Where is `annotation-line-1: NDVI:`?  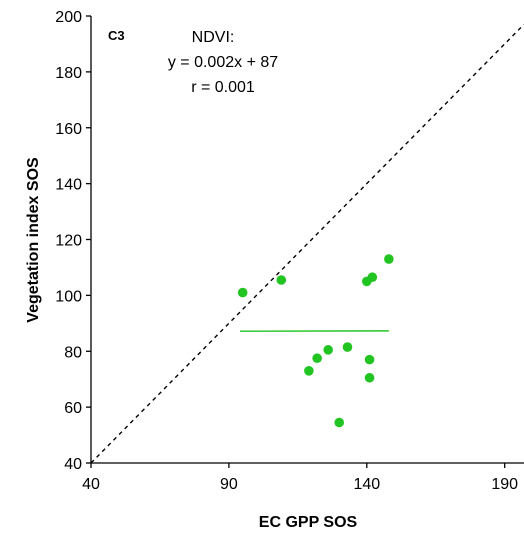 annotation-line-1: NDVI: is located at coordinates (213, 37).